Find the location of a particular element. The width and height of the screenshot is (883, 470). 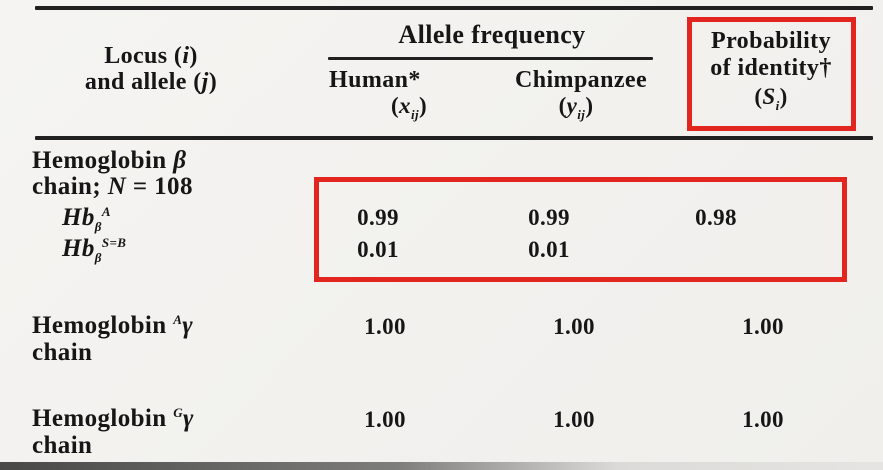

cell-hba-human: 0.99 is located at coordinates (378, 217).